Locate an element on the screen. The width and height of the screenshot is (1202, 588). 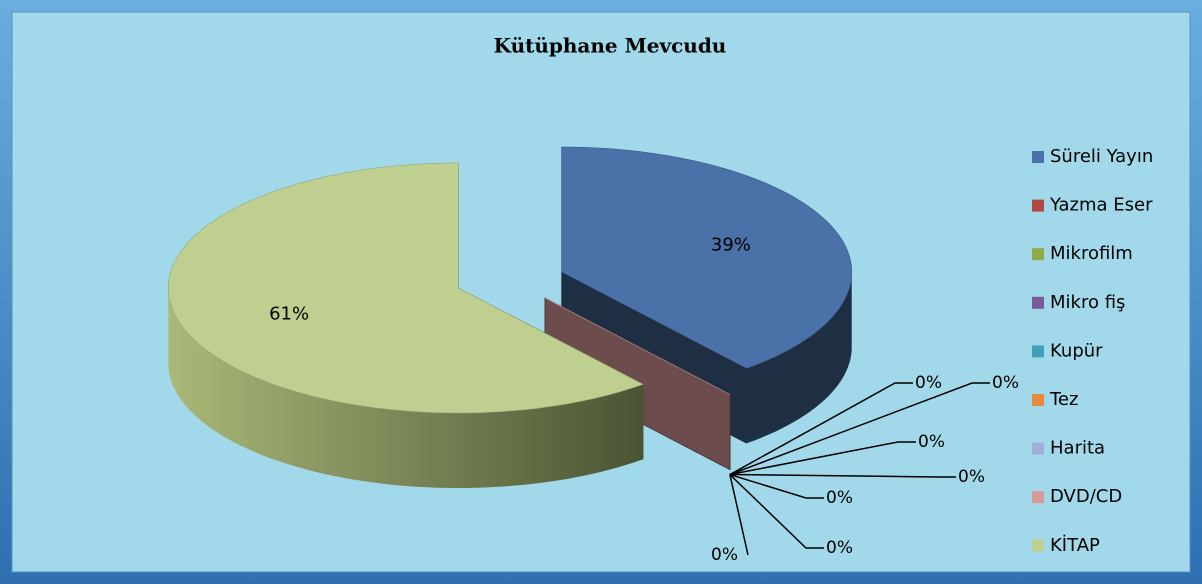
legend-label: KİTAP is located at coordinates (1075, 545).